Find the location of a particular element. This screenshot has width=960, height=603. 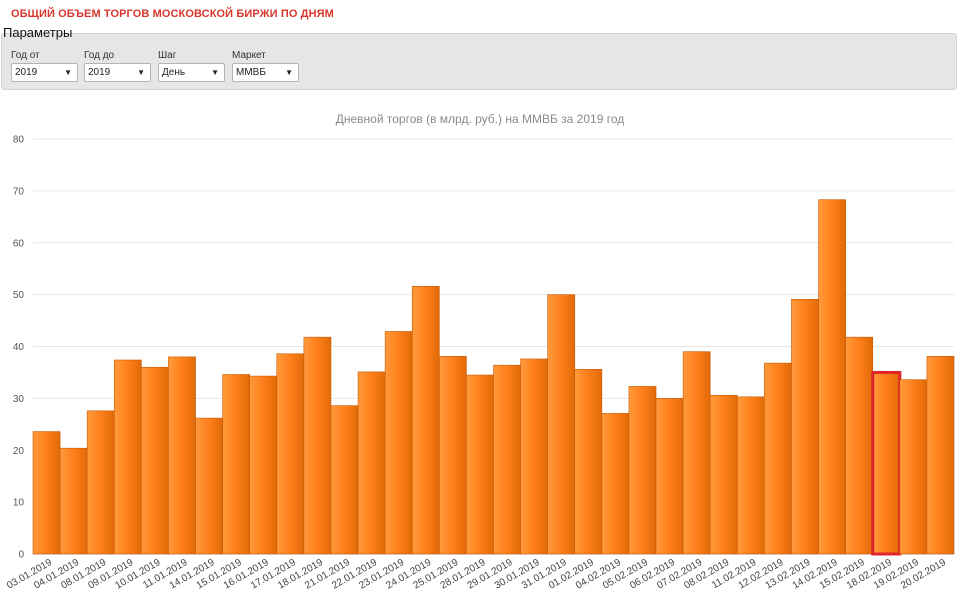

market-field: Маркет ММВБ ▼ is located at coordinates (265, 66).